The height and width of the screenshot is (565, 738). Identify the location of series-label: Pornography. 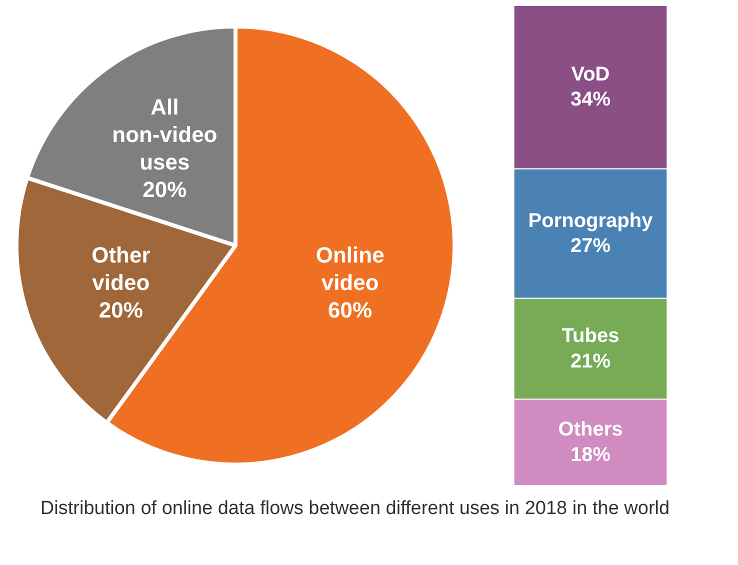
(591, 221).